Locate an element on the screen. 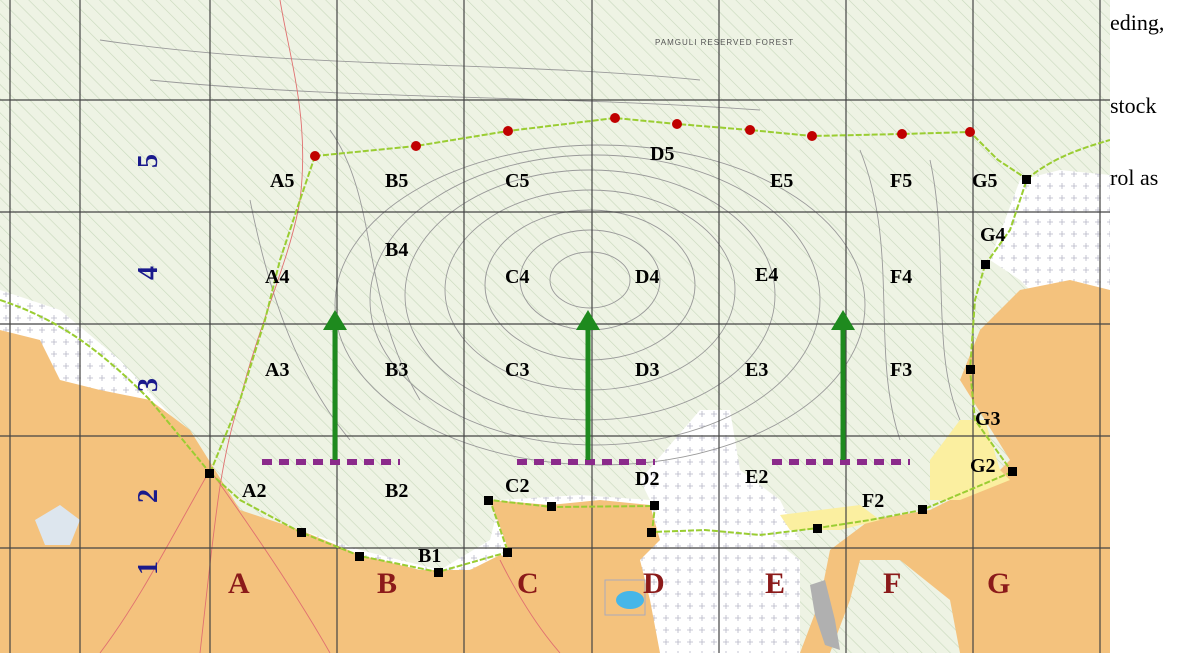 The height and width of the screenshot is (653, 1192). cell-label-e5: E5 is located at coordinates (781, 181).